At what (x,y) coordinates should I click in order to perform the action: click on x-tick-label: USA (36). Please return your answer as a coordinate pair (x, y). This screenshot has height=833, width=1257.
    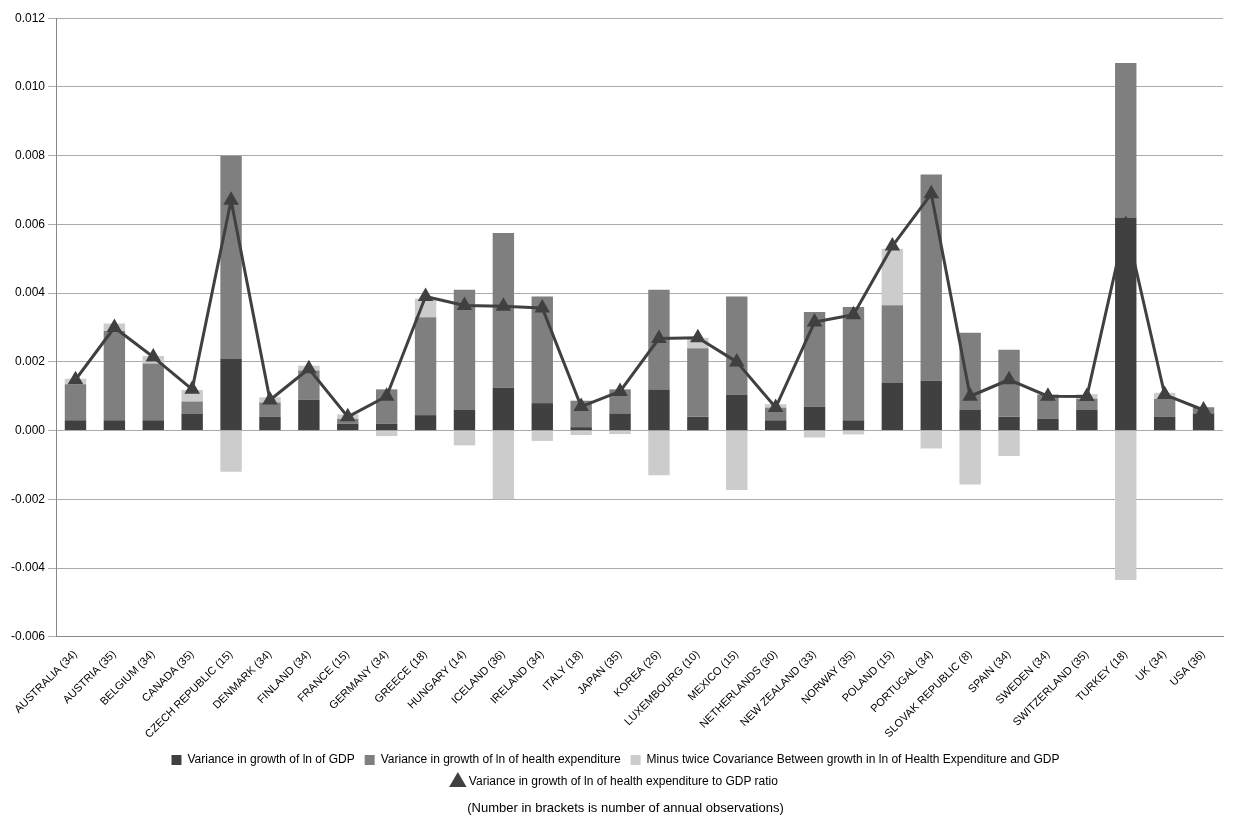
    Looking at the image, I should click on (1187, 667).